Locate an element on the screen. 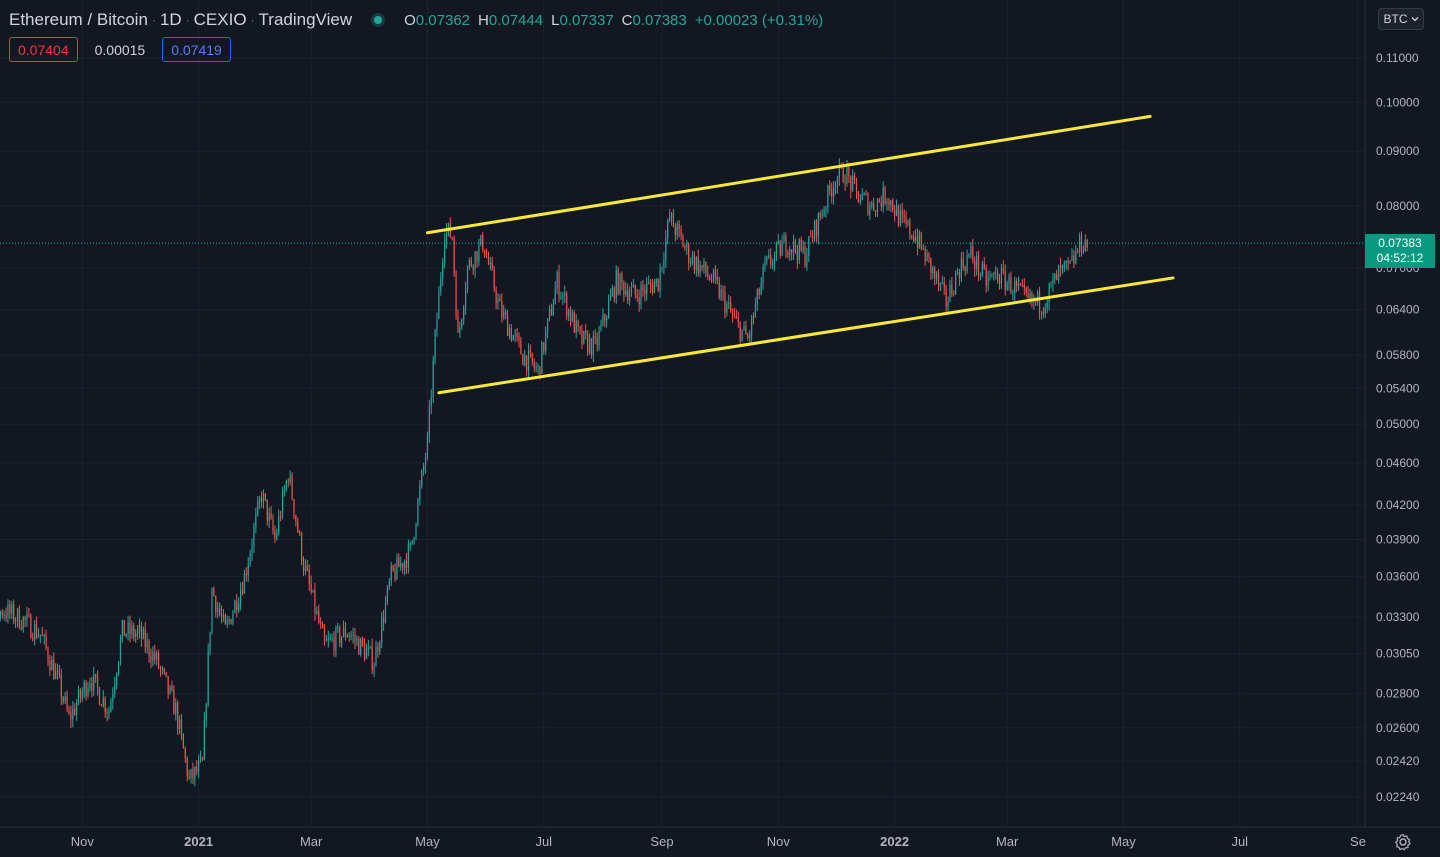  market-status-dot-icon is located at coordinates (378, 20).